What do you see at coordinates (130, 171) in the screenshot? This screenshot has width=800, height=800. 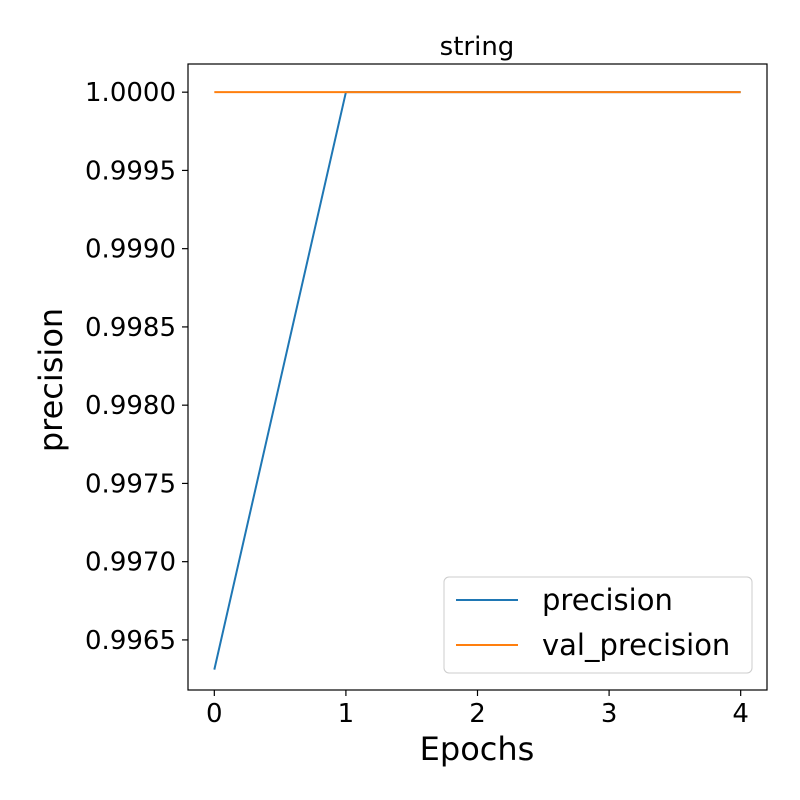 I see `y-tick-label: 0.9995` at bounding box center [130, 171].